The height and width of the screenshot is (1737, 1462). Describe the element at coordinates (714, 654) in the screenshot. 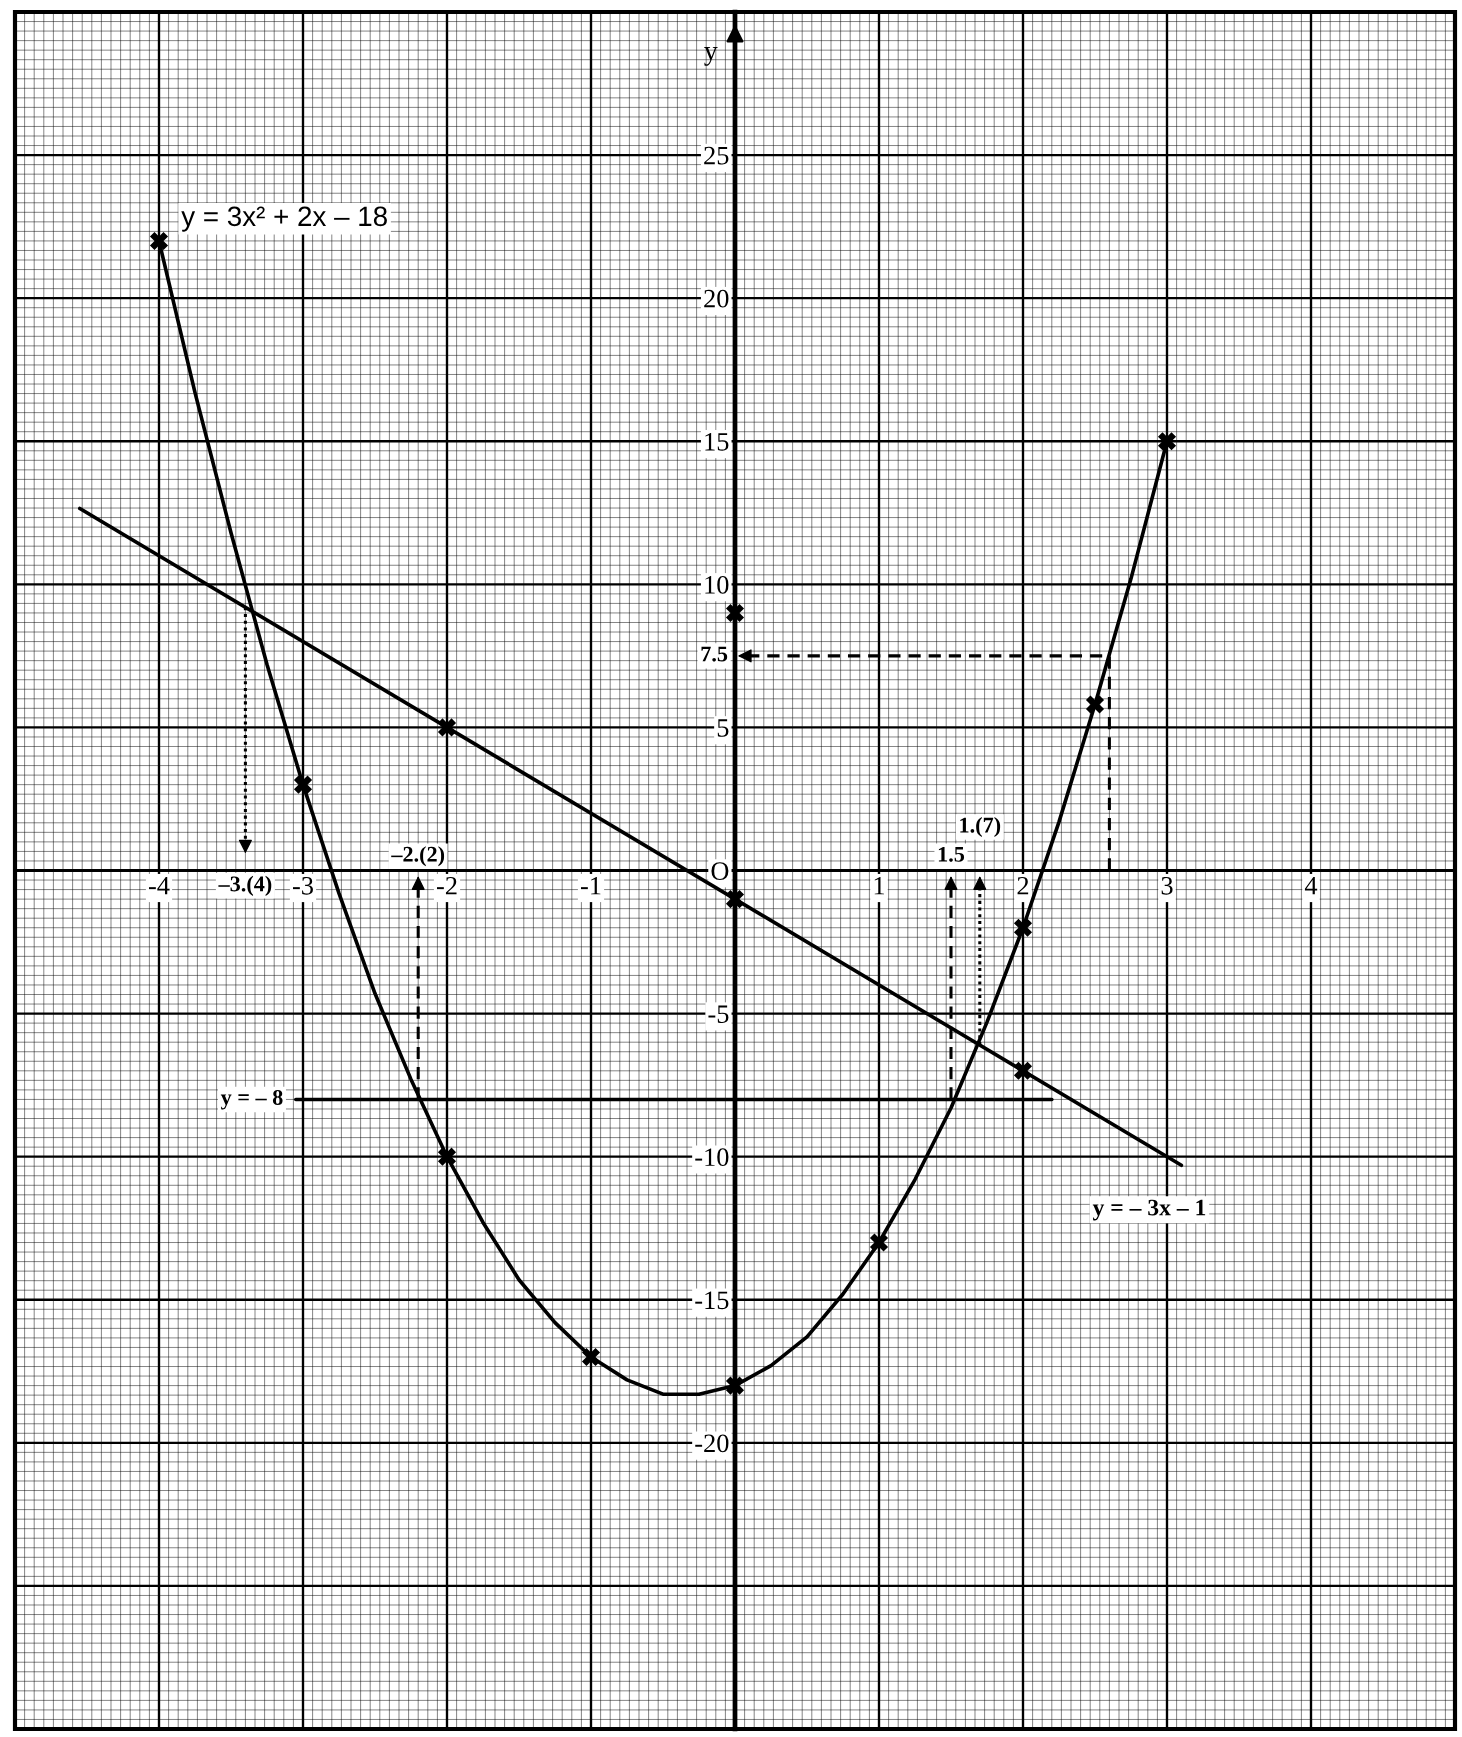

I see `annotation: 7.5` at that location.